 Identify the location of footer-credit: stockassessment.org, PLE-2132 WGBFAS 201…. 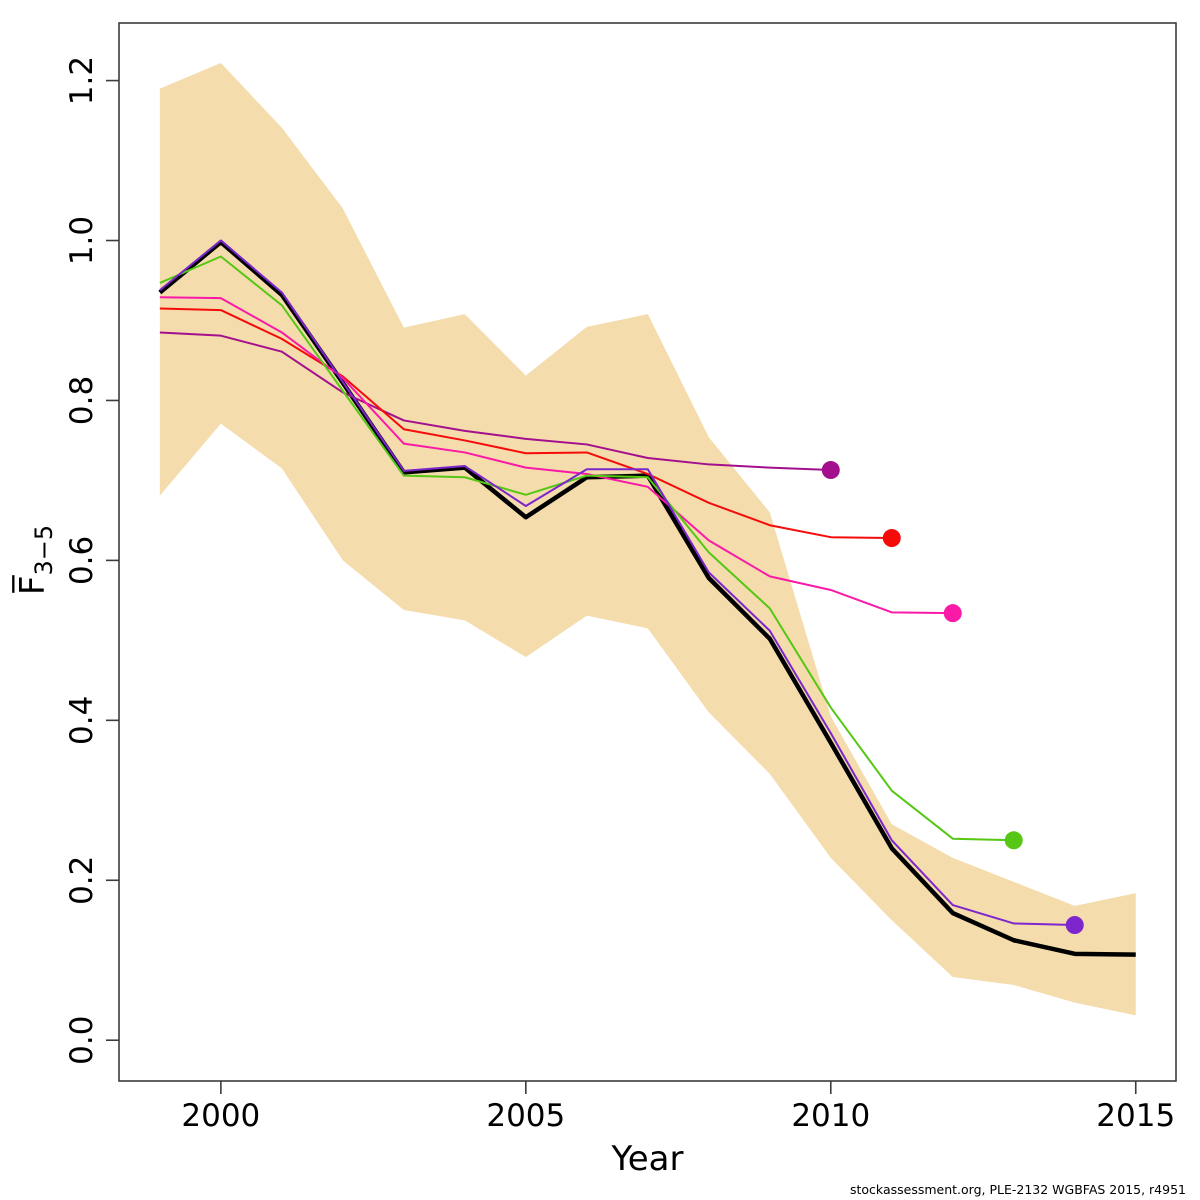
(1018, 1189).